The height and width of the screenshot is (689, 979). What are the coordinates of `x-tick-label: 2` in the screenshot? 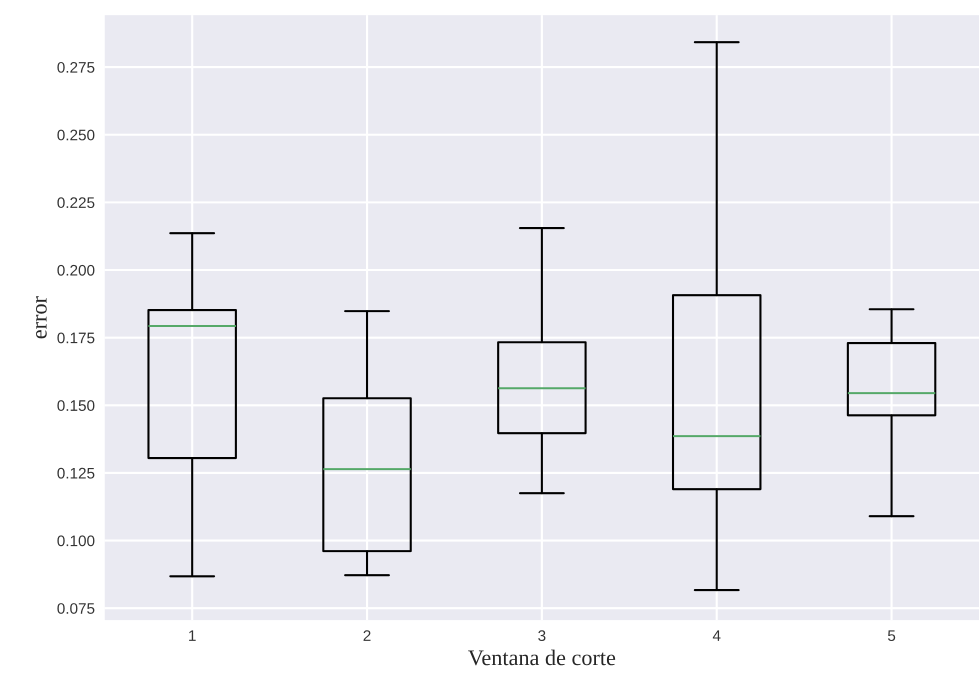 It's located at (367, 635).